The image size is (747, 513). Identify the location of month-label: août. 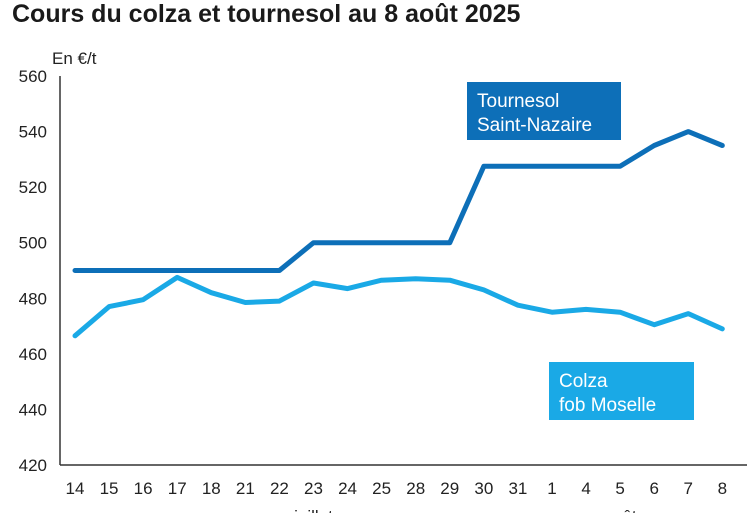
(620, 510).